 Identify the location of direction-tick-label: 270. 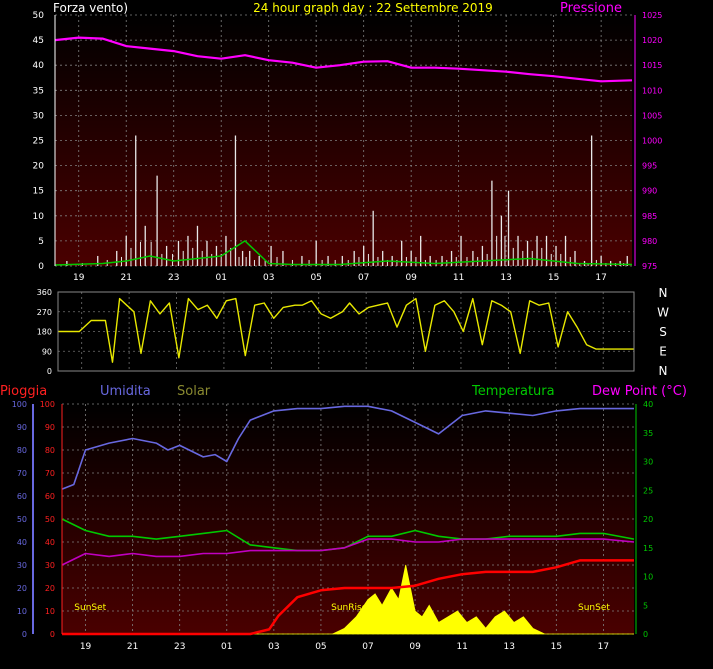
(44, 312).